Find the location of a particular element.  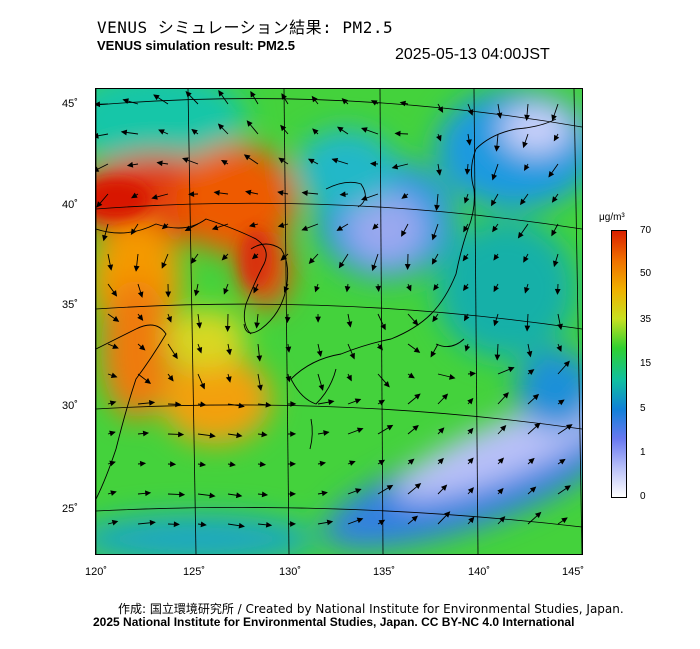

lon-tick-140: 140˚ is located at coordinates (479, 572).